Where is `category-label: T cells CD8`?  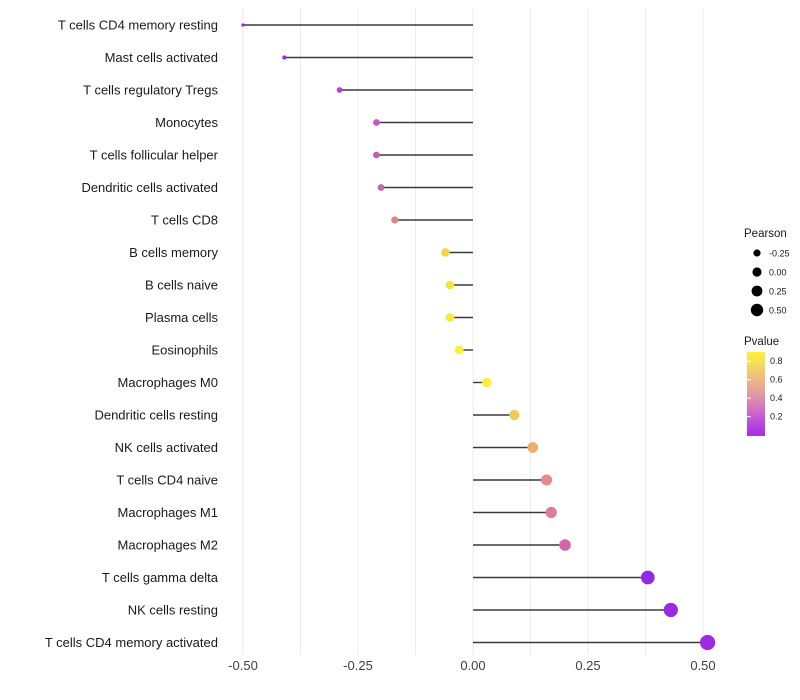 category-label: T cells CD8 is located at coordinates (184, 220).